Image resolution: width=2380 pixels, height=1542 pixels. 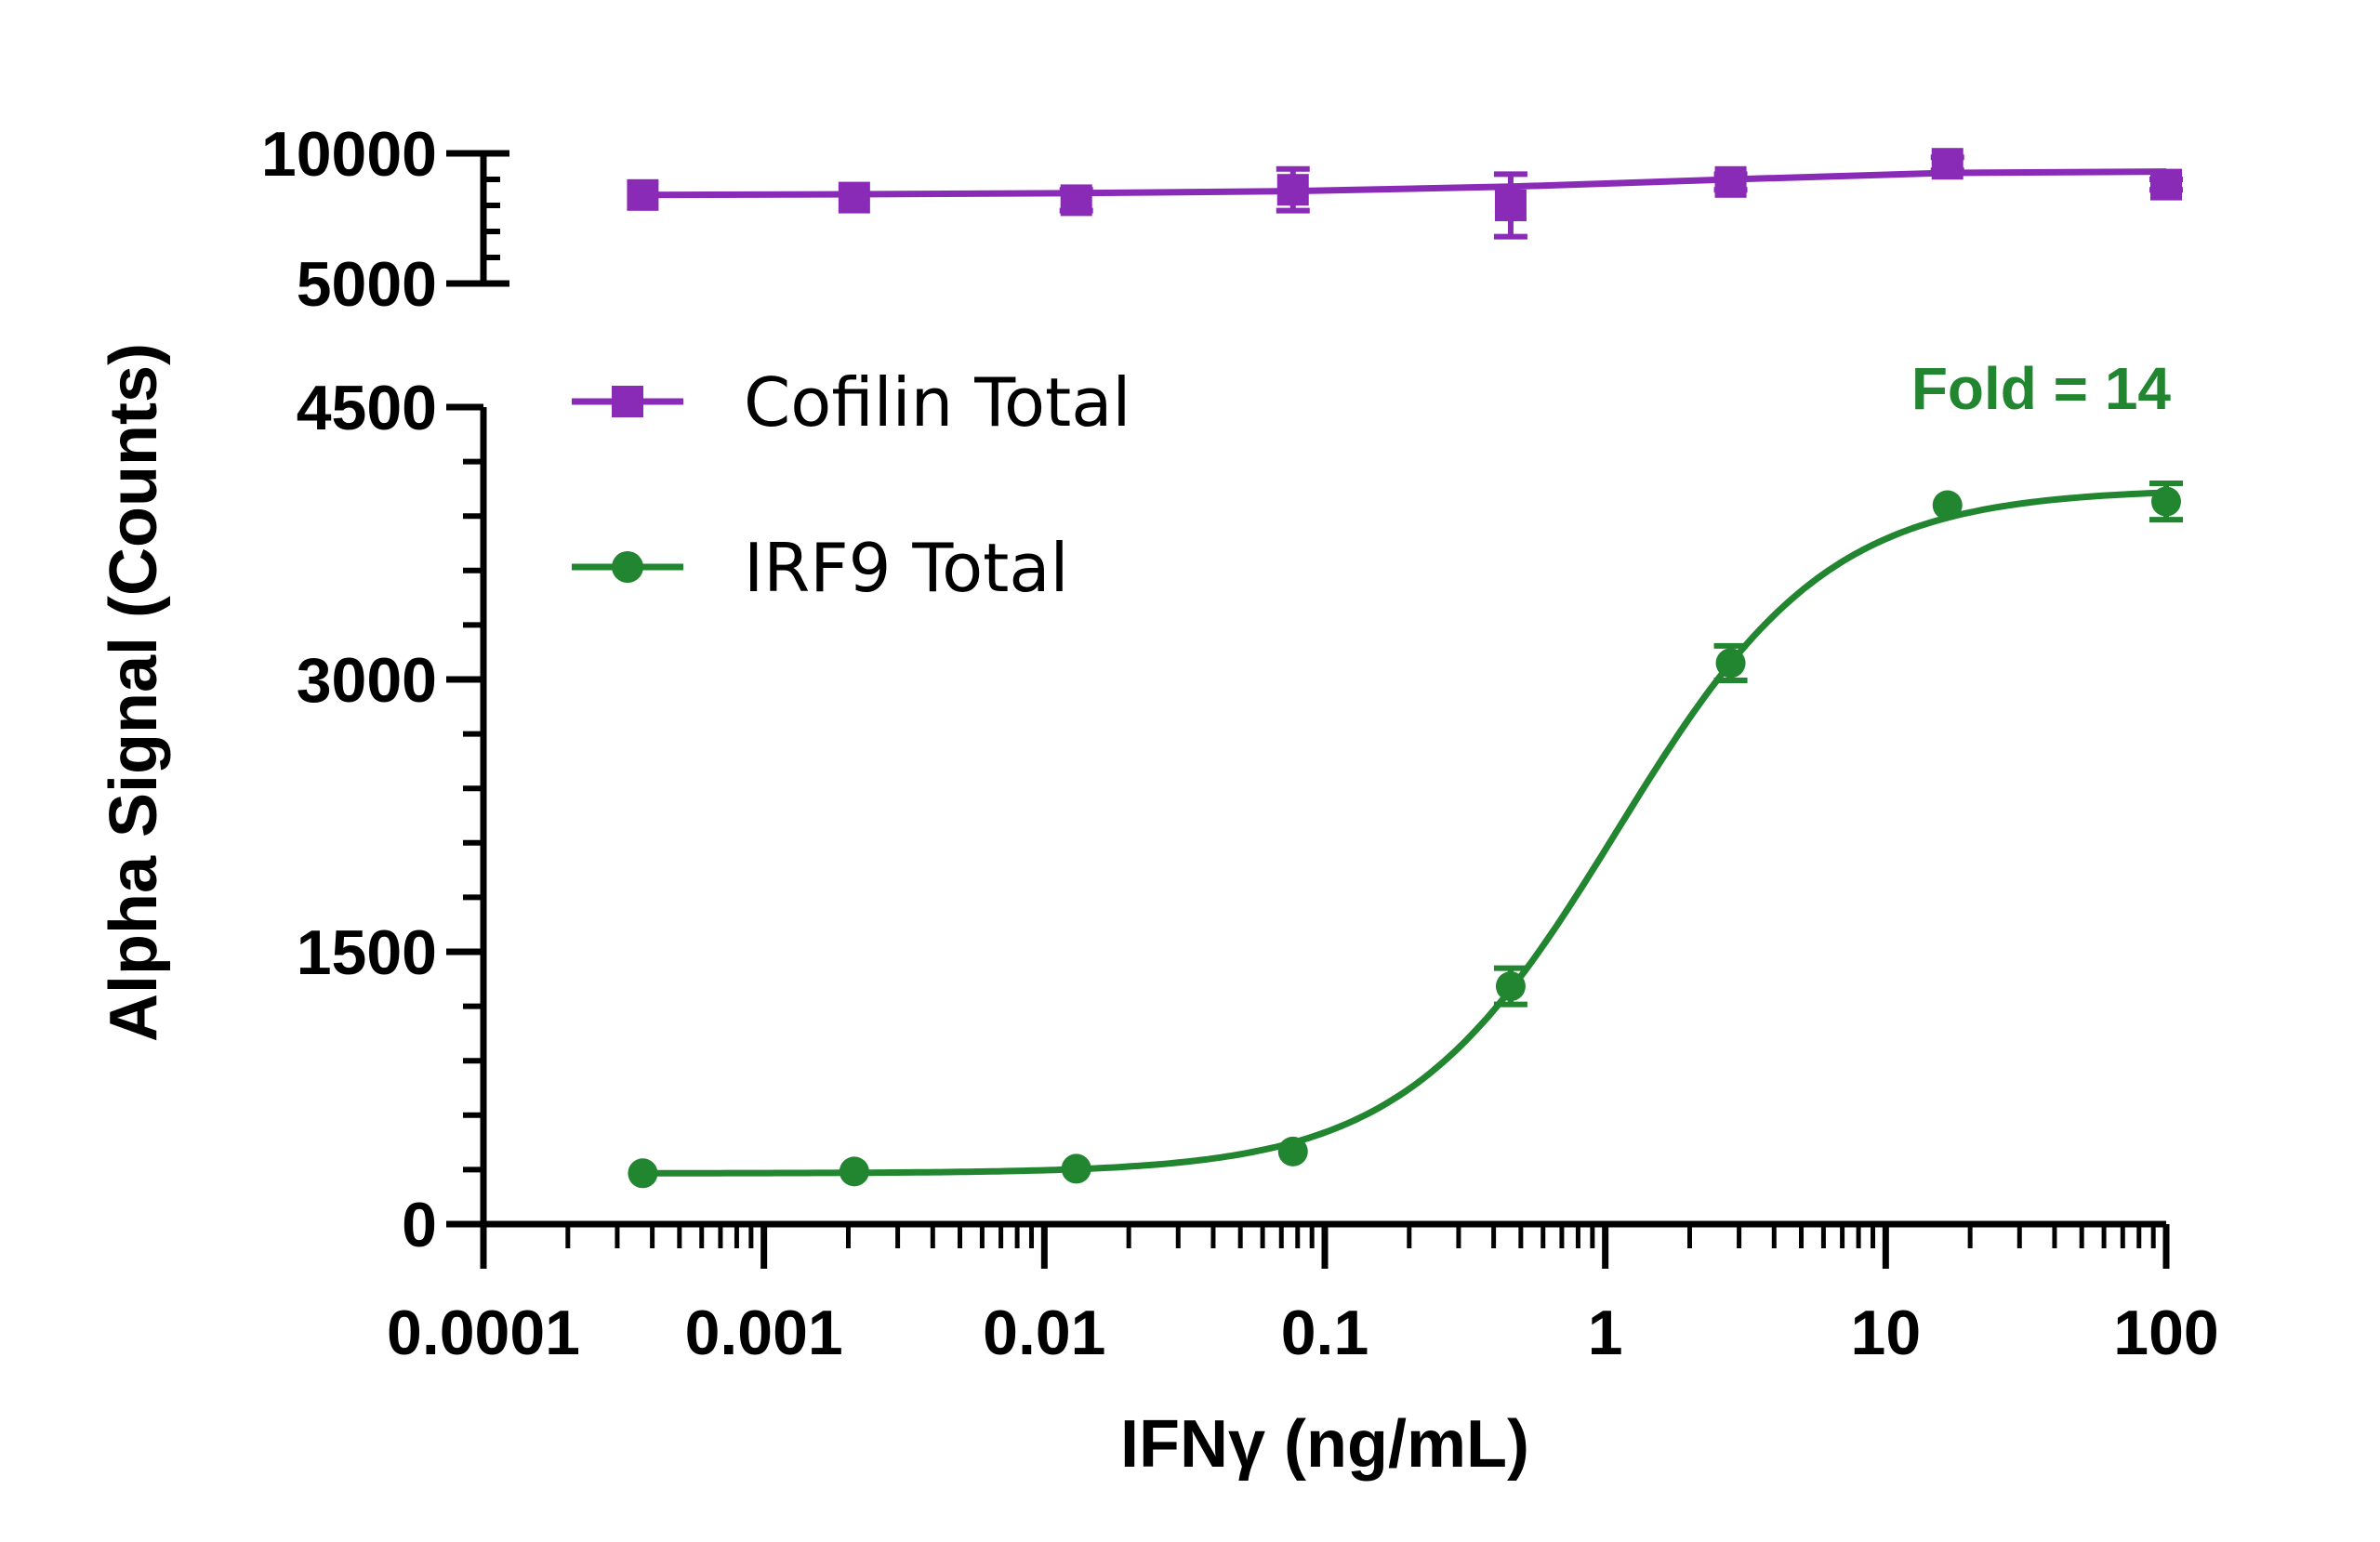 What do you see at coordinates (1605, 1333) in the screenshot?
I see `x-tick-label: 1` at bounding box center [1605, 1333].